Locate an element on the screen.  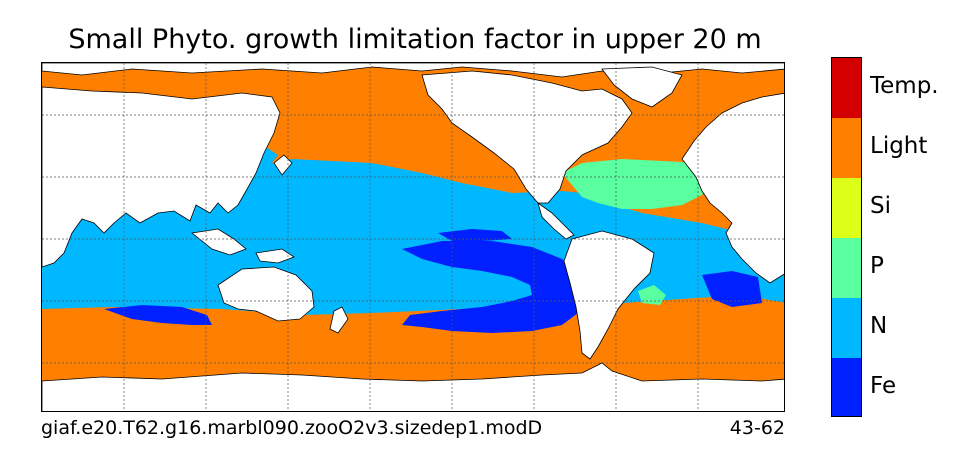
arctic-land is located at coordinates (413, 70).